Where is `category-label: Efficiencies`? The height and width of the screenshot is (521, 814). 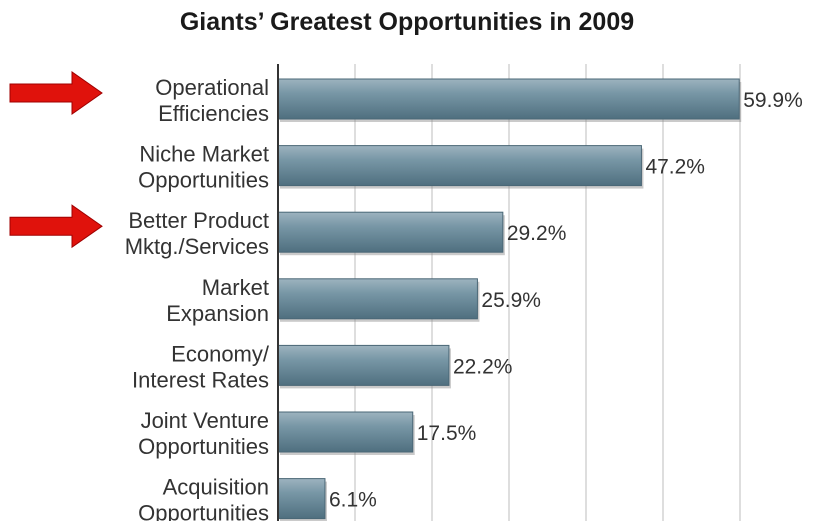 category-label: Efficiencies is located at coordinates (213, 113).